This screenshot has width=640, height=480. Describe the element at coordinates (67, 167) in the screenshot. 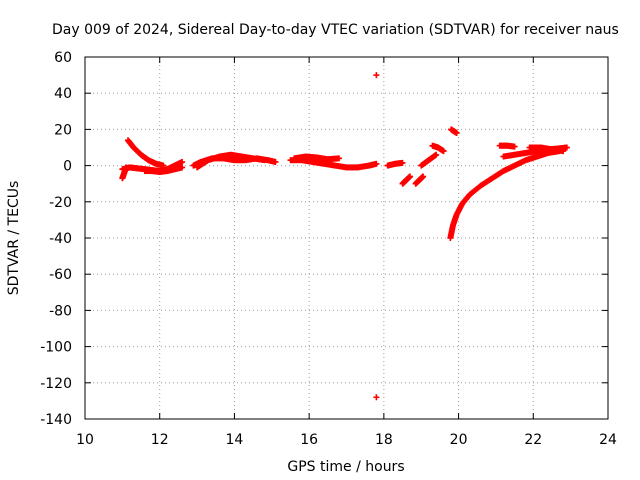

I see `y-tick-label: 0` at that location.